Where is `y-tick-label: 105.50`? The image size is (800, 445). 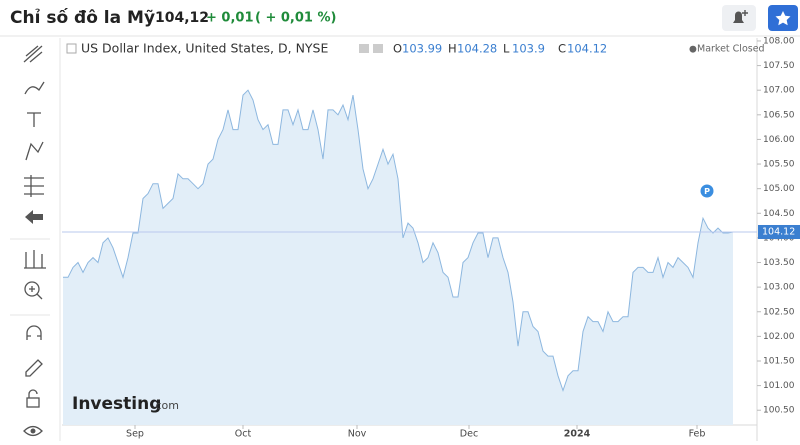
y-tick-label: 105.50 is located at coordinates (779, 165).